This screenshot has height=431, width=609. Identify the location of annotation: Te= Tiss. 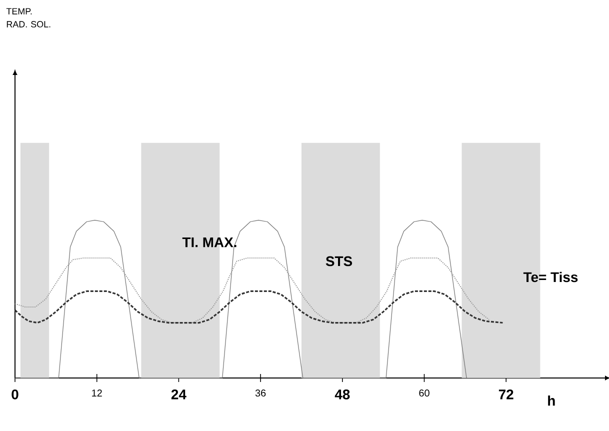
(550, 277).